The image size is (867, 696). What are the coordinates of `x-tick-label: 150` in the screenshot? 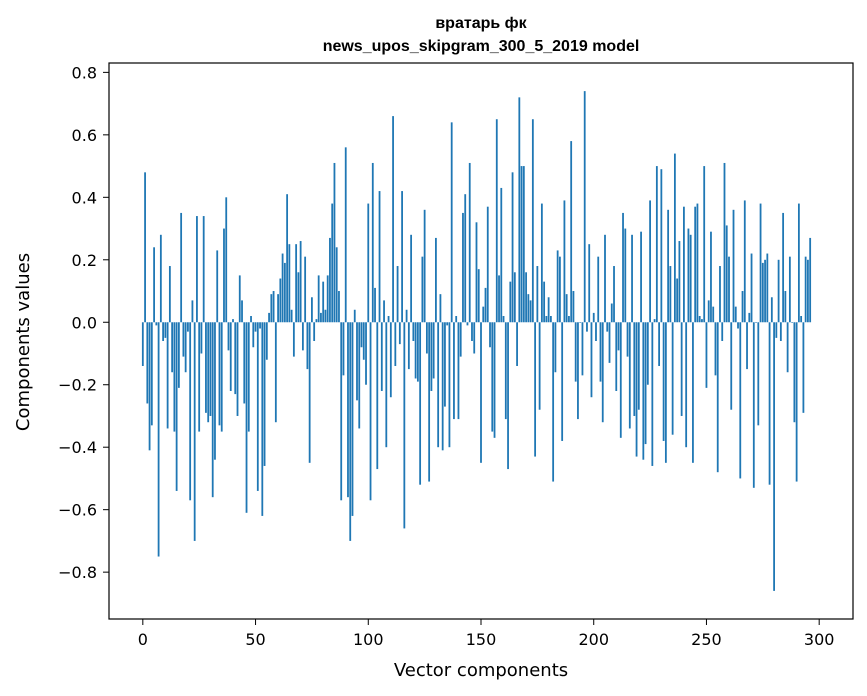 It's located at (481, 639).